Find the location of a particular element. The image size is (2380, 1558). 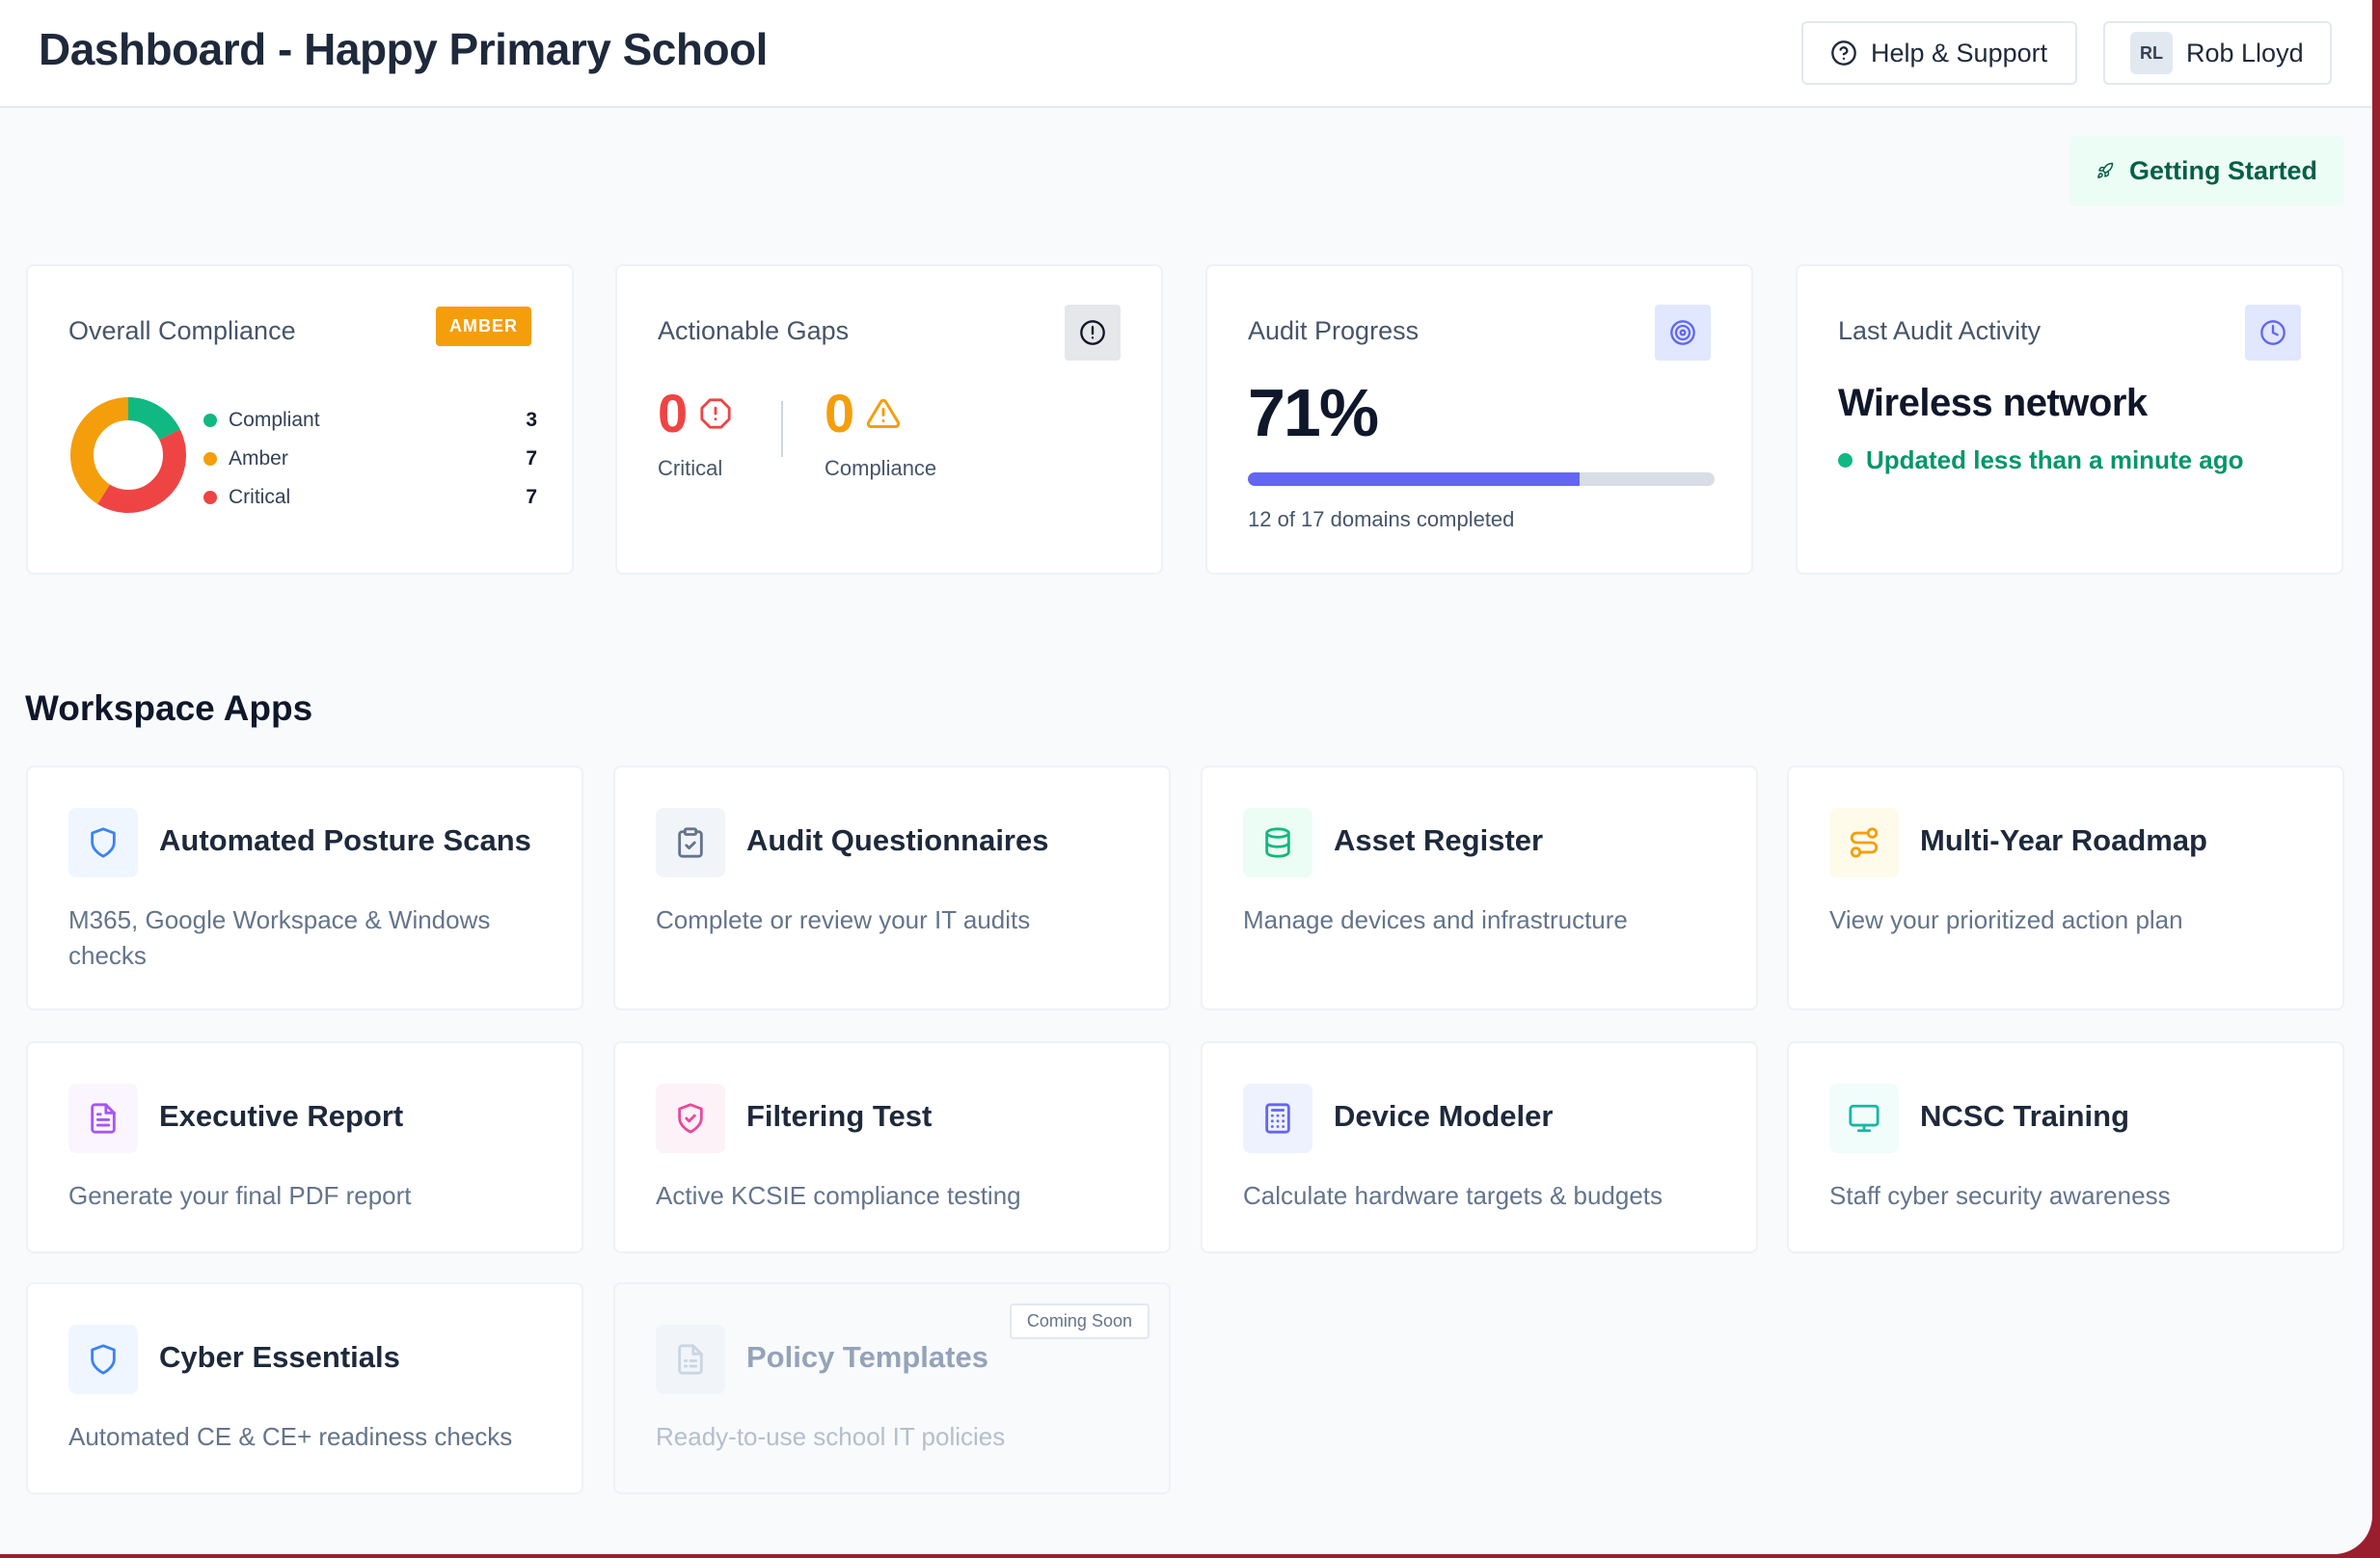

audit-progress-fill is located at coordinates (1414, 479).